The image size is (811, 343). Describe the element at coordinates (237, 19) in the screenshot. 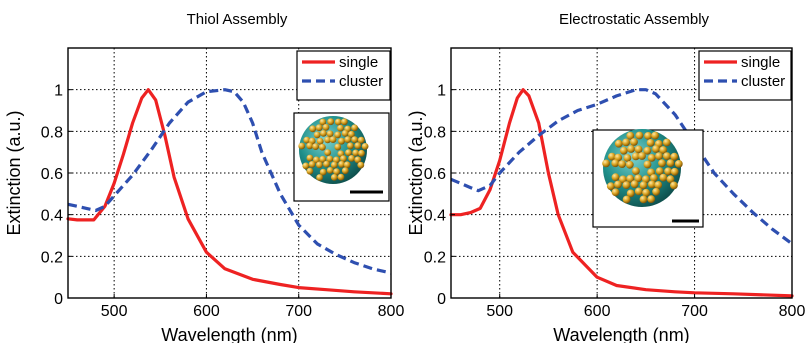

I see `chart-title: Thiol Assembly` at that location.